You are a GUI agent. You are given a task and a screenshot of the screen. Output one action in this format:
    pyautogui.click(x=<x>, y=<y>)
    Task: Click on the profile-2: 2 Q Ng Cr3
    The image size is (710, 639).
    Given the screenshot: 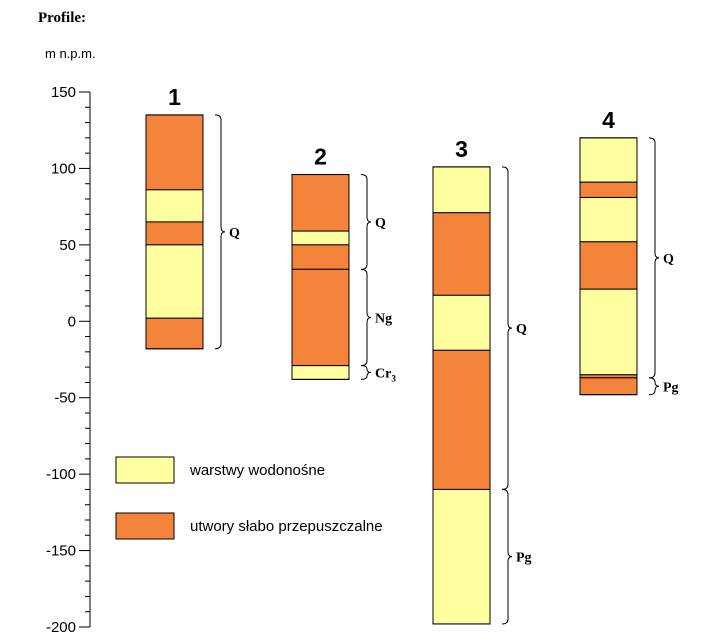 What is the action you would take?
    pyautogui.click(x=343, y=263)
    